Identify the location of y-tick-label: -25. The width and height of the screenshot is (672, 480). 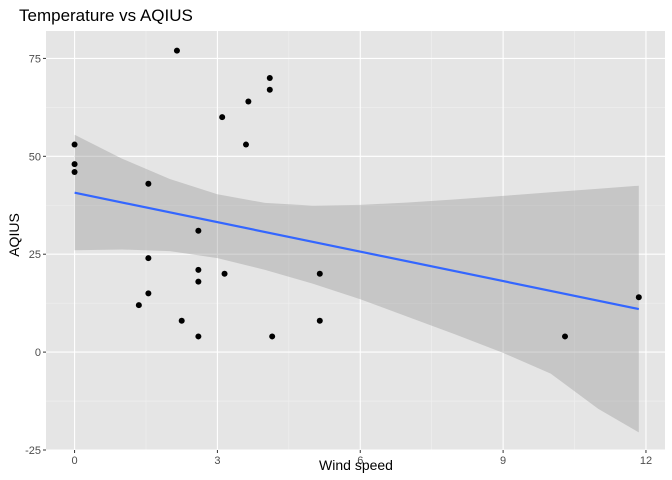
(33, 451).